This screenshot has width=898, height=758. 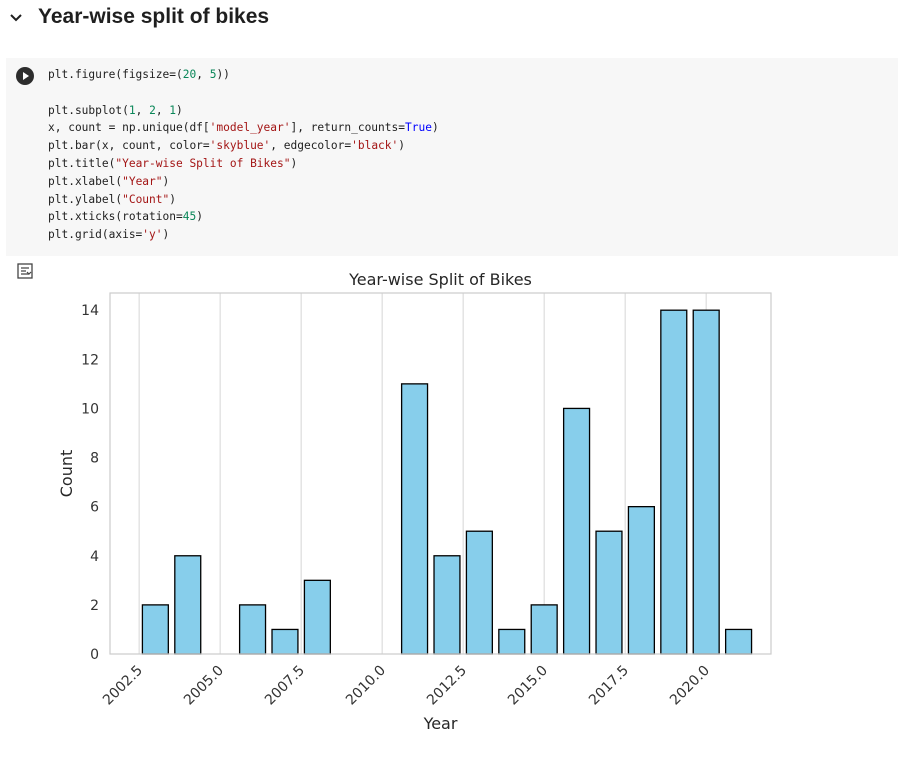 I want to click on code-token: plt.figure(figsize=(, so click(x=115, y=74).